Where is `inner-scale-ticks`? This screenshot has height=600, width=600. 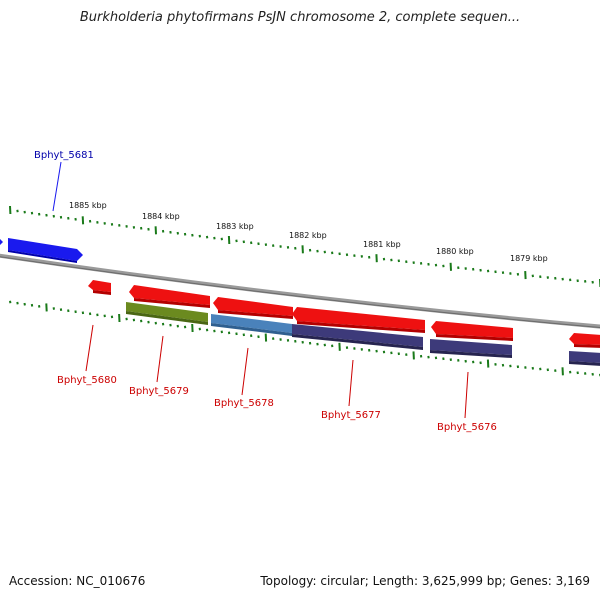 inner-scale-ticks is located at coordinates (304, 338).